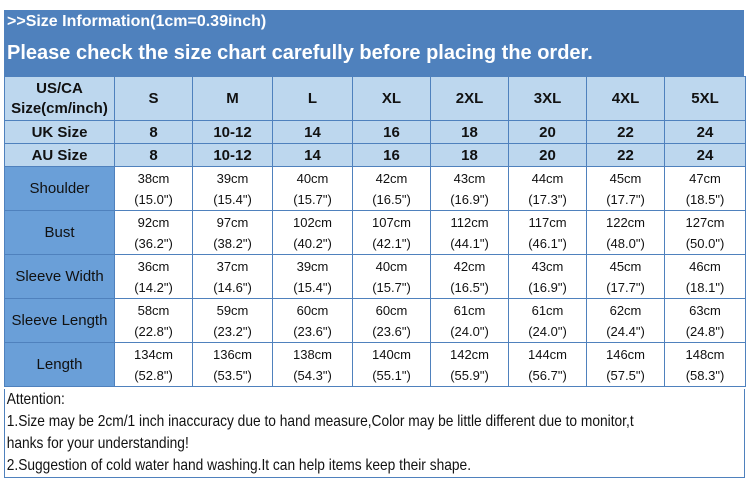 This screenshot has width=748, height=482. What do you see at coordinates (312, 276) in the screenshot?
I see `measurement-cell: 39cm (15.4")` at bounding box center [312, 276].